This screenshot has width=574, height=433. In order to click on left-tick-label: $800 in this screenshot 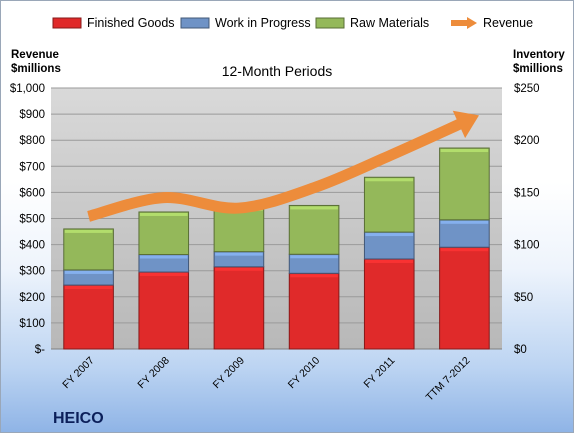, I will do `click(32, 141)`.